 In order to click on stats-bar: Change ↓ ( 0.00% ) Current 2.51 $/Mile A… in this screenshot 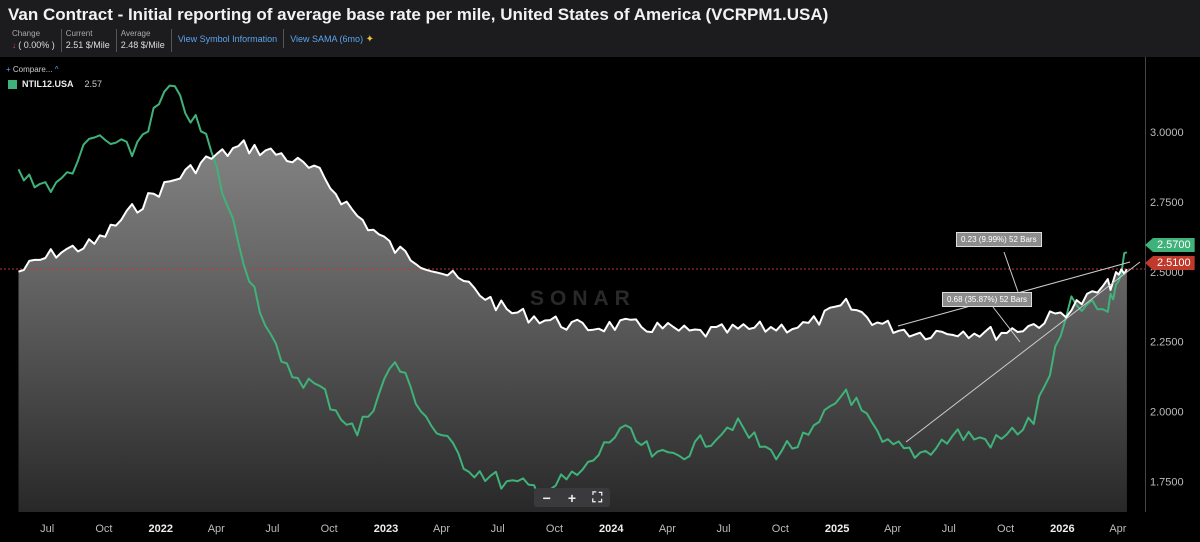, I will do `click(194, 41)`.